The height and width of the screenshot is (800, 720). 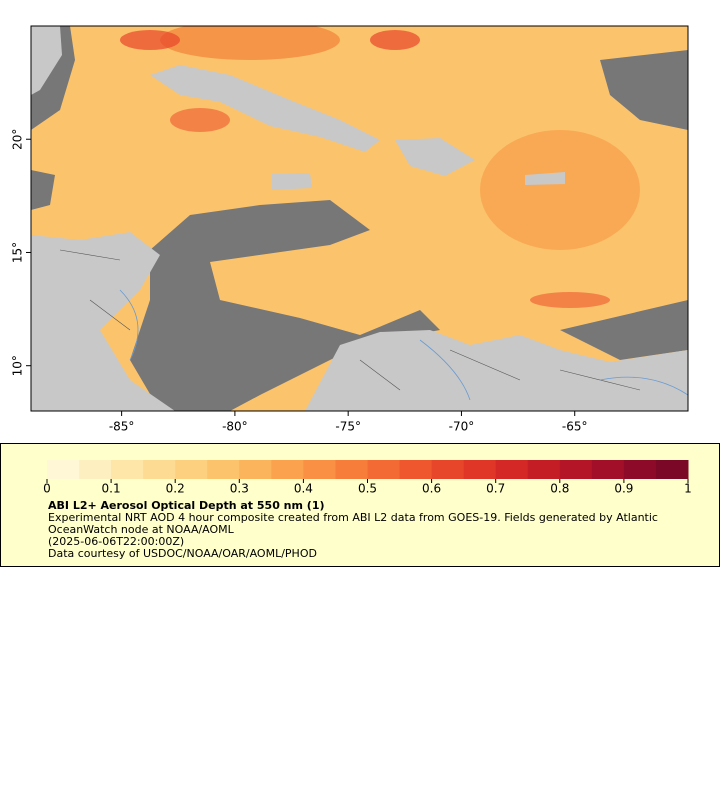 I want to click on x-tick-label: -65°, so click(x=575, y=427).